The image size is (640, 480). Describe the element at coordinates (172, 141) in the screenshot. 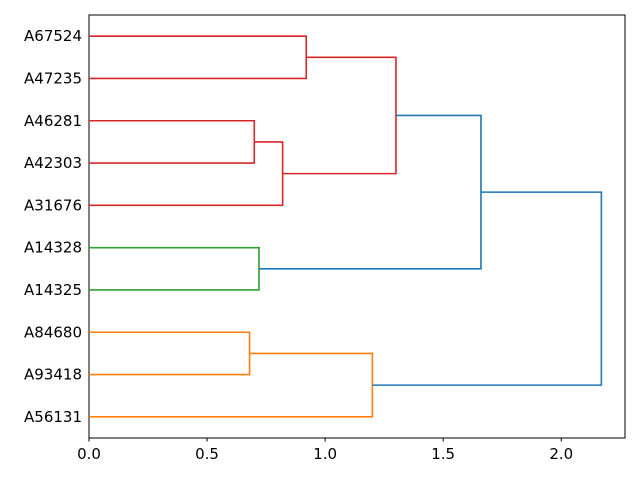

I see `dendrogram-link-m2` at that location.